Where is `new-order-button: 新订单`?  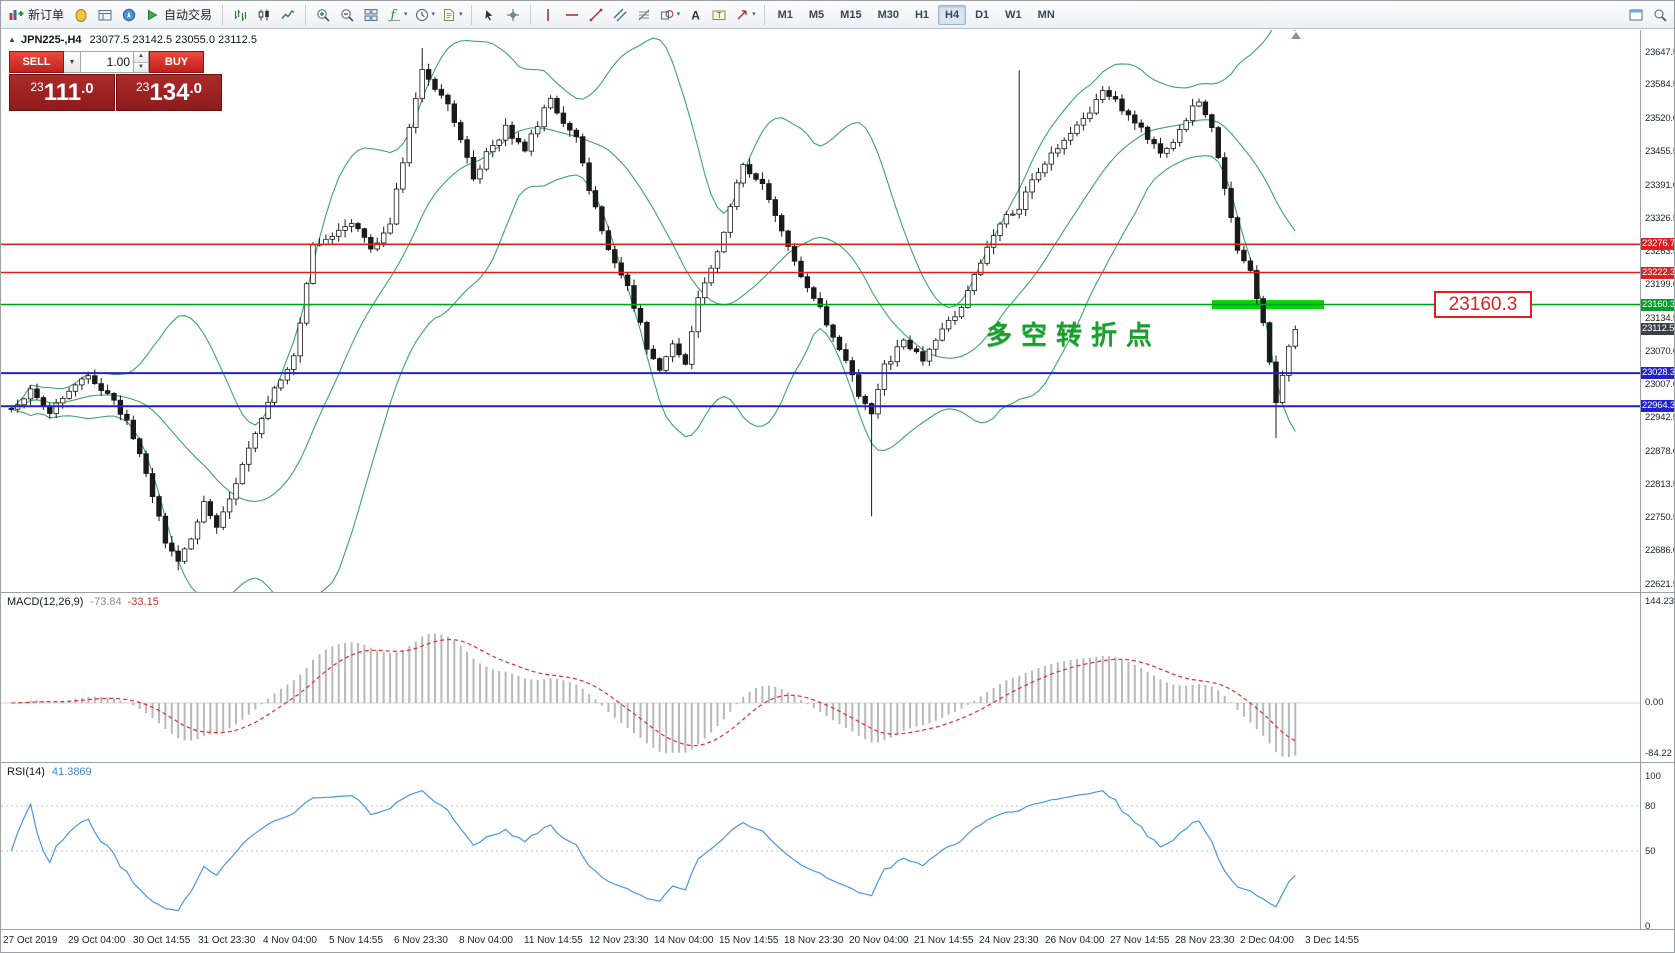 new-order-button: 新订单 is located at coordinates (37, 15).